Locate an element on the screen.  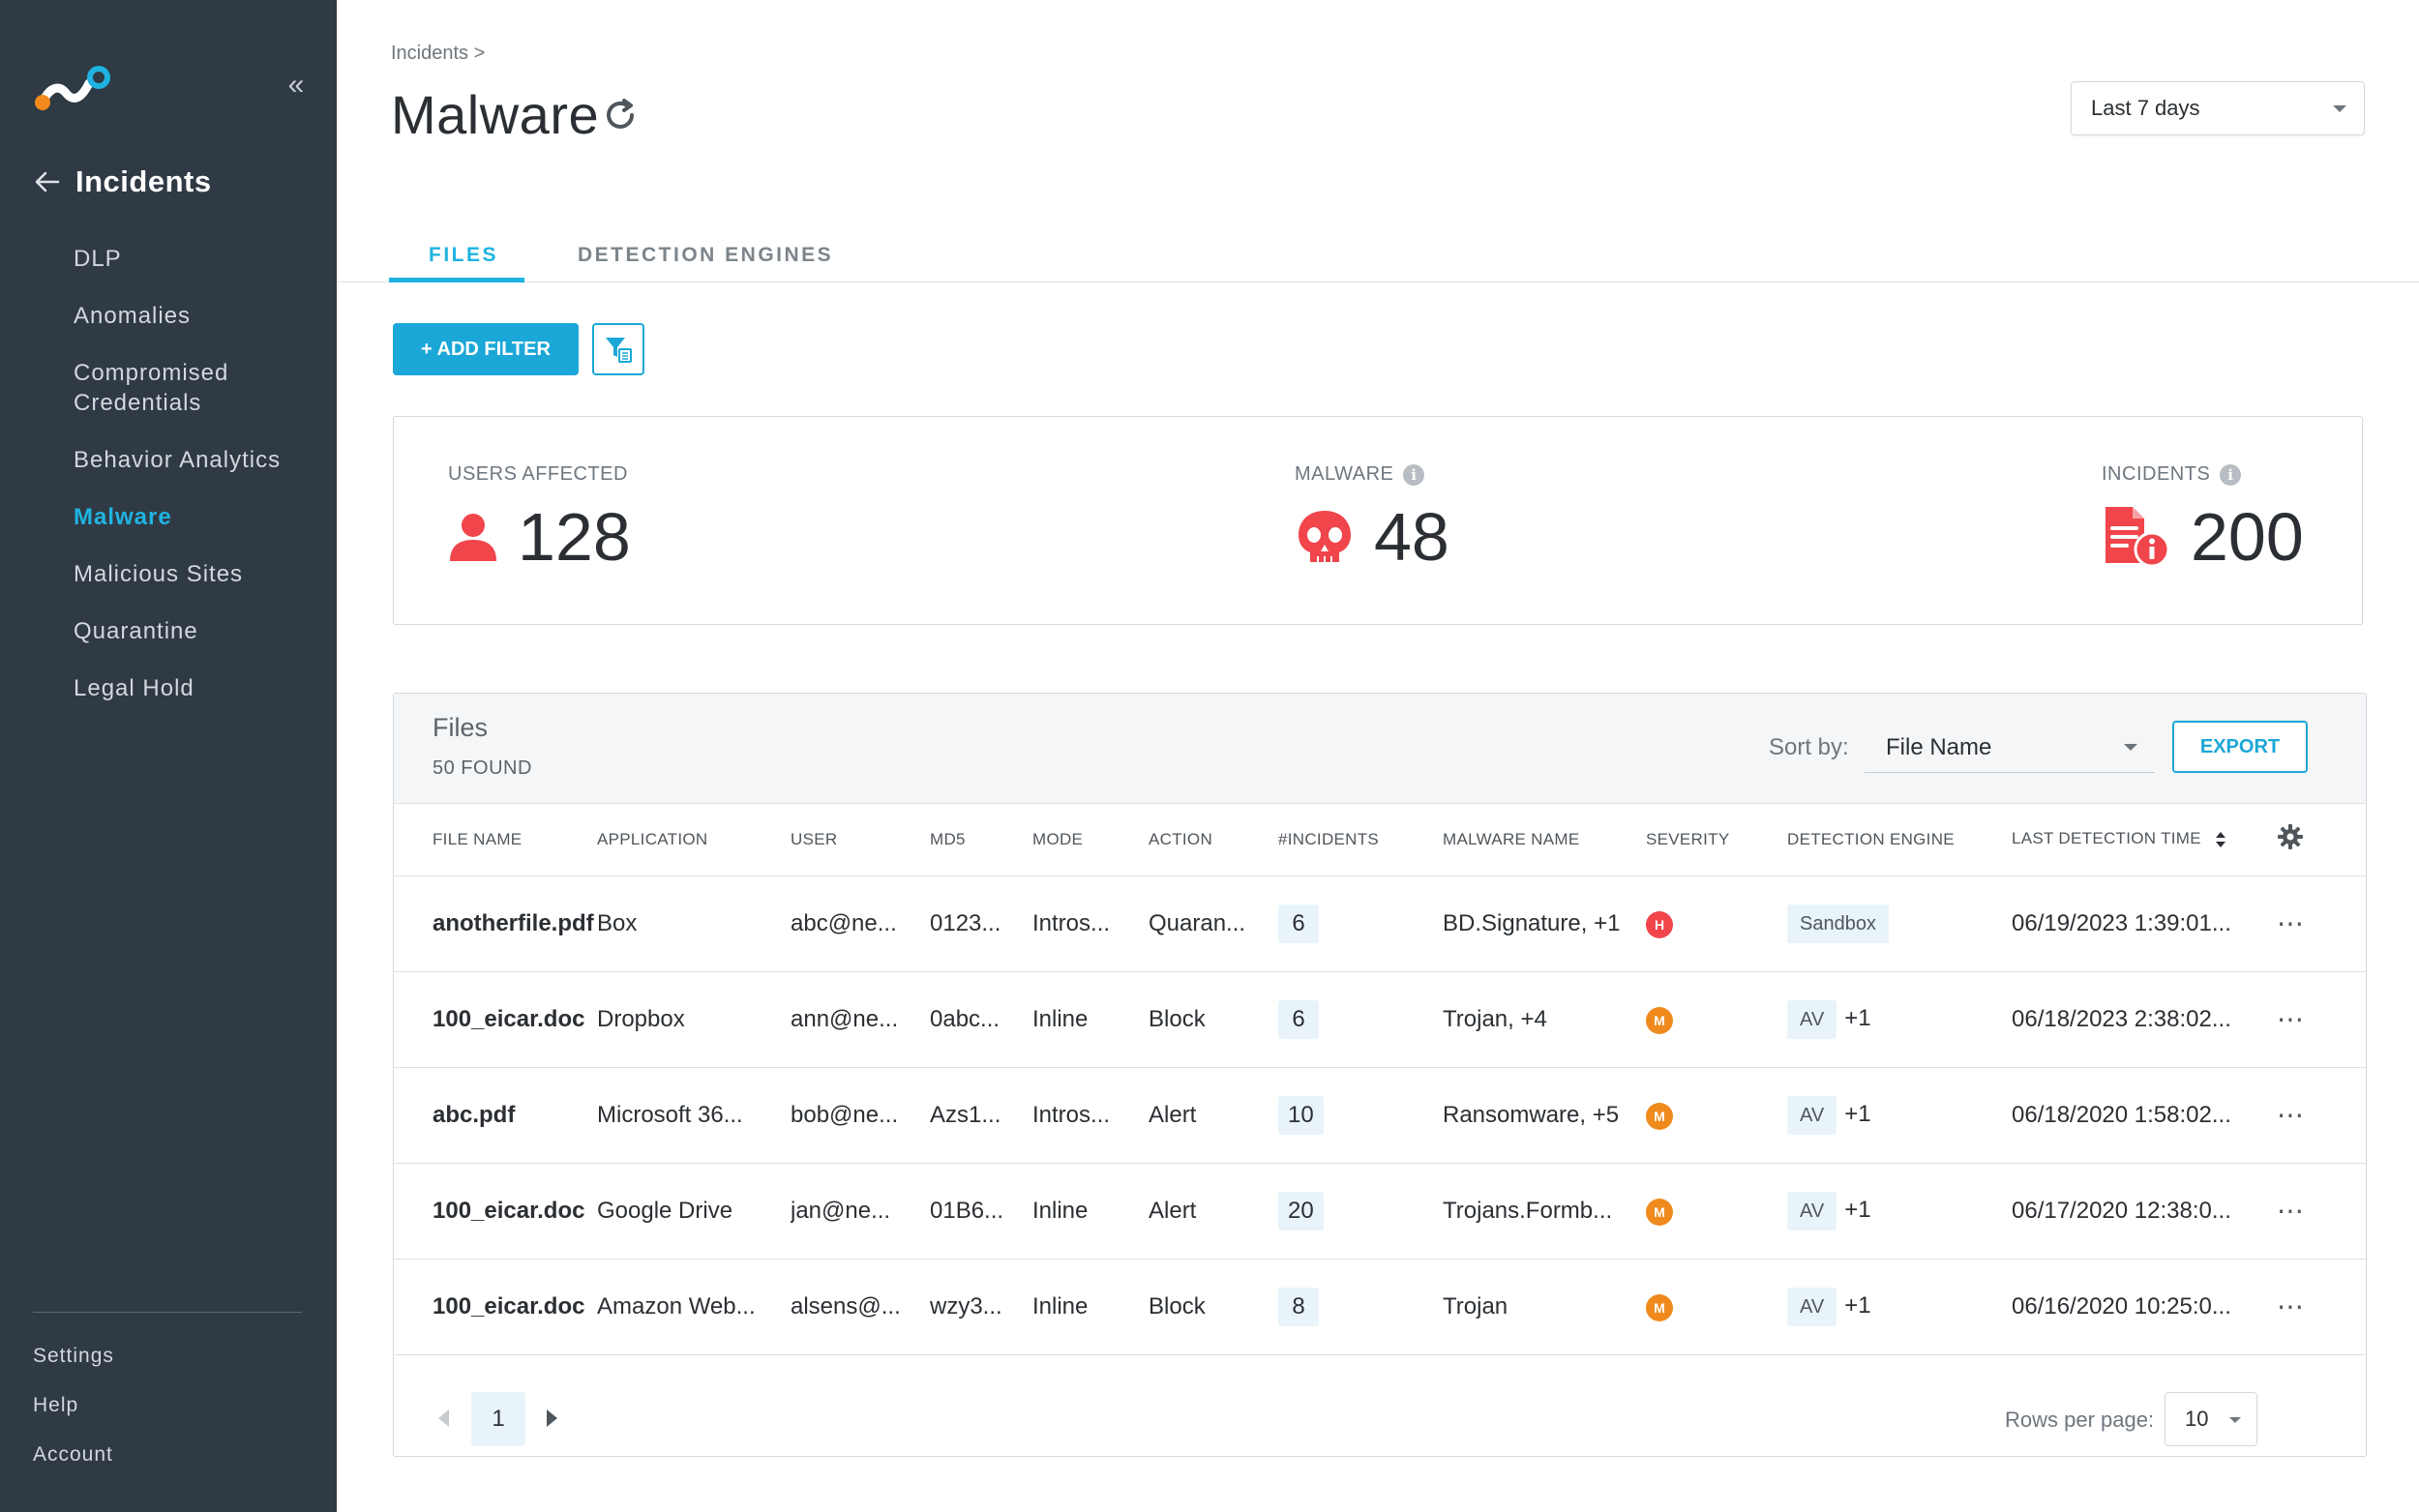
column-header-application: APPLICATION is located at coordinates (694, 840).